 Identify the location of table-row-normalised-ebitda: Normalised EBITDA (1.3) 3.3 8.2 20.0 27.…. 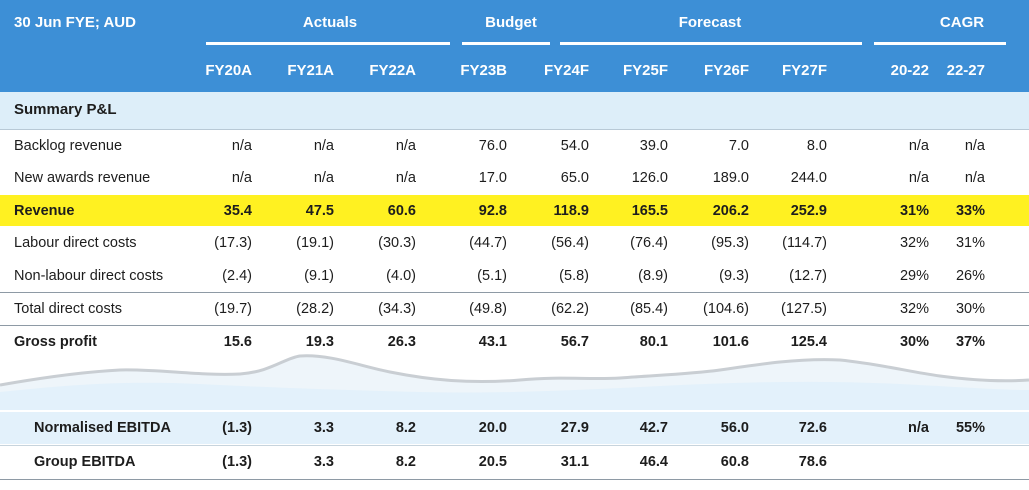
(514, 428).